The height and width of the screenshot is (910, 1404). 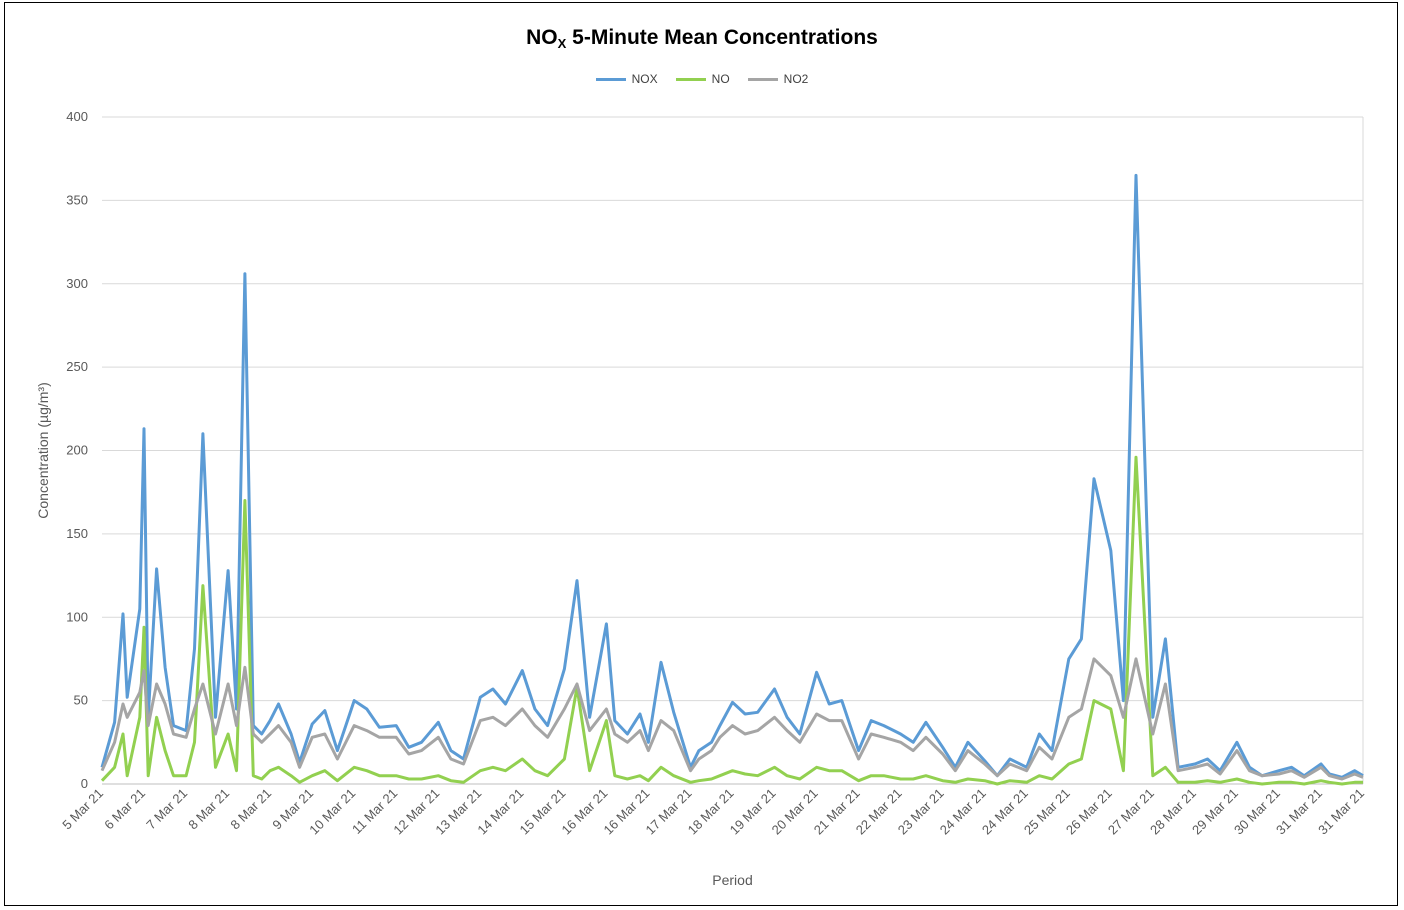 What do you see at coordinates (124, 809) in the screenshot?
I see `x-tick-label: 6 Mar 21` at bounding box center [124, 809].